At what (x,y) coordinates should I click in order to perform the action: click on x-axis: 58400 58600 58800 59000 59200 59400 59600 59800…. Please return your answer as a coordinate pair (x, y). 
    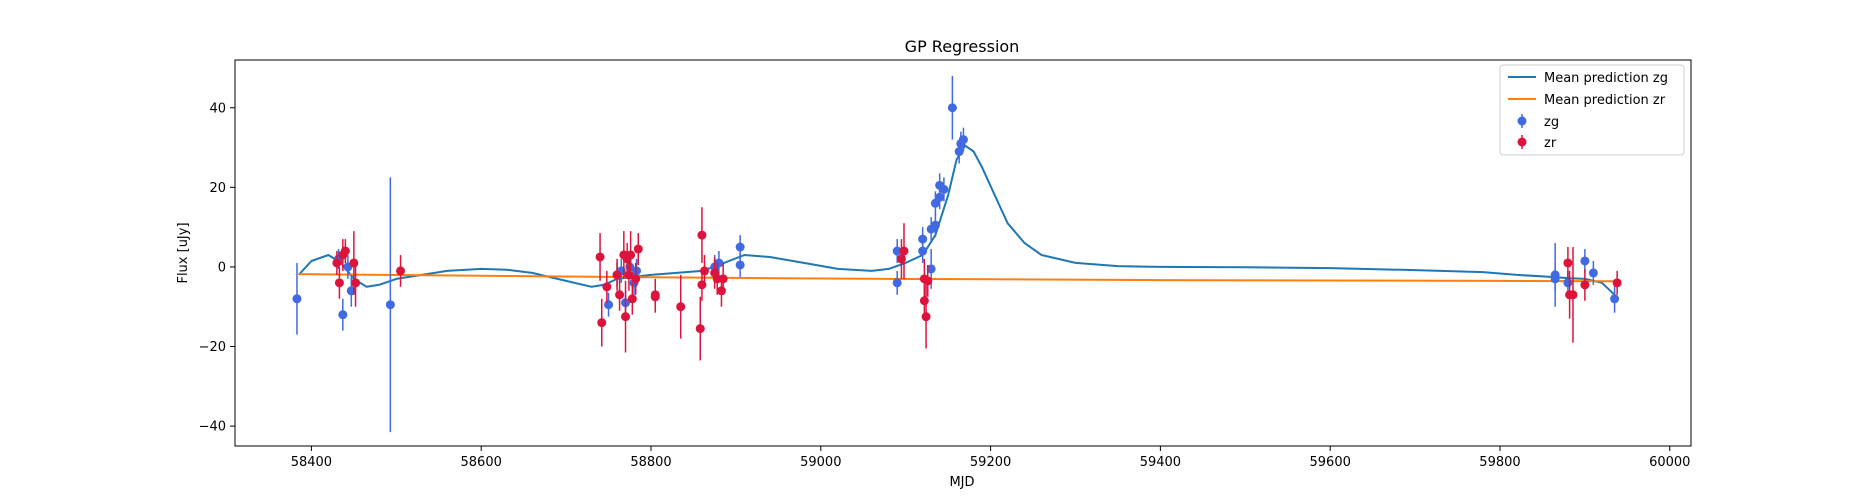
    Looking at the image, I should click on (990, 458).